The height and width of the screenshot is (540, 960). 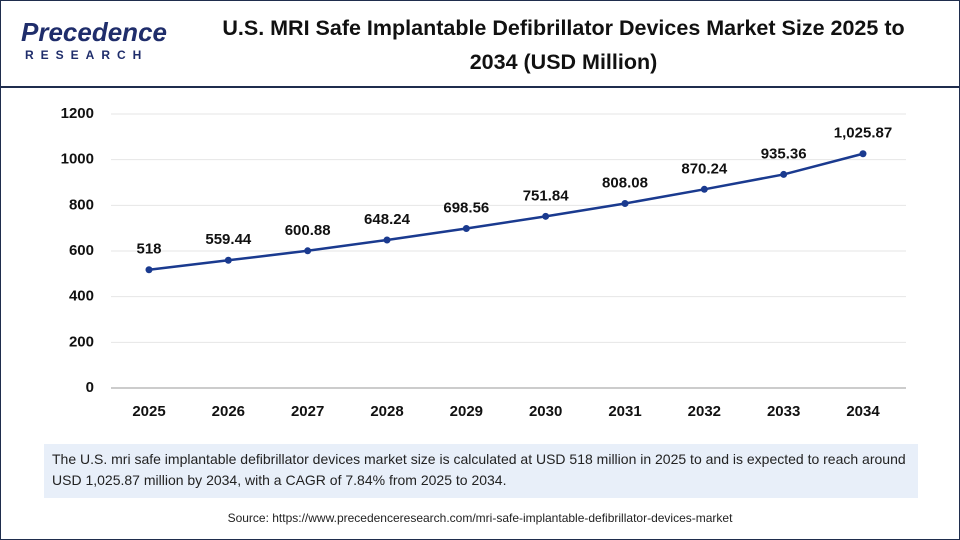 What do you see at coordinates (466, 411) in the screenshot?
I see `x-tick-label: 2029` at bounding box center [466, 411].